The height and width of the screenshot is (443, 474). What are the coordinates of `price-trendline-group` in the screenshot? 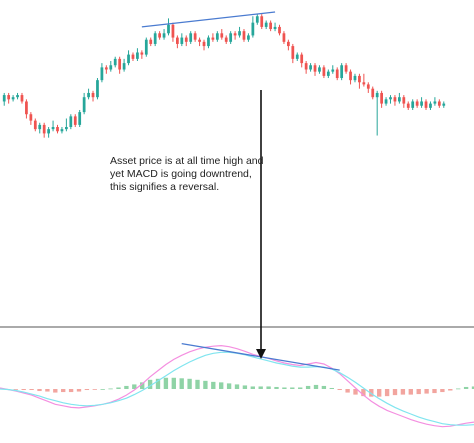 It's located at (208, 19).